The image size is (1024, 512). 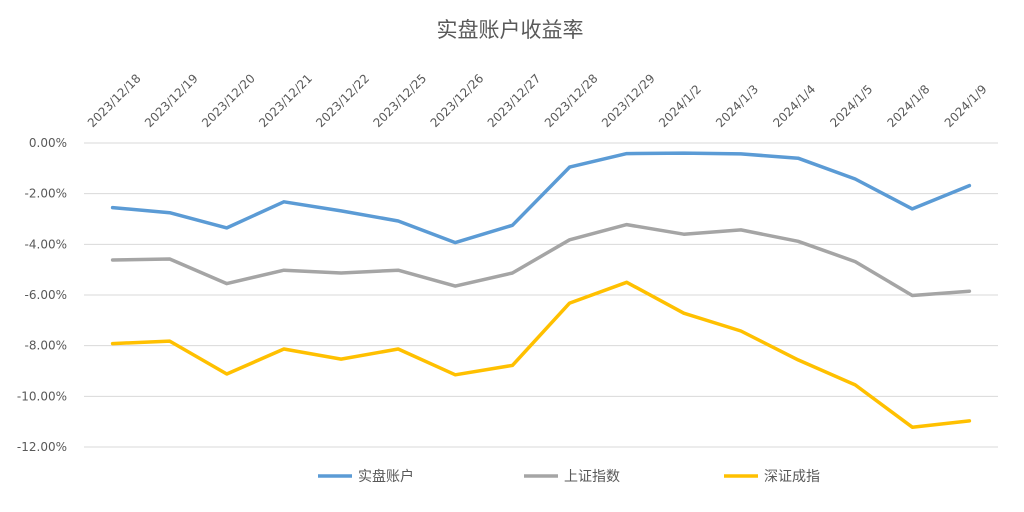 I want to click on x-tick-label: 2024/1/2, so click(x=680, y=106).